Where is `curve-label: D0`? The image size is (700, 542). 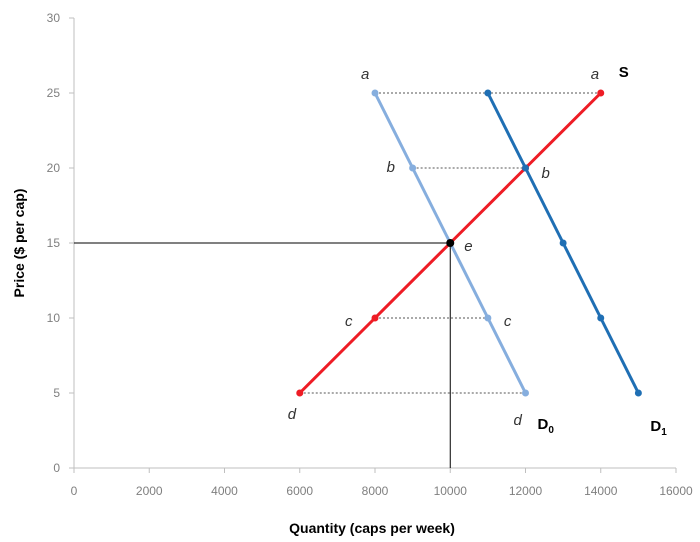 curve-label: D0 is located at coordinates (546, 426).